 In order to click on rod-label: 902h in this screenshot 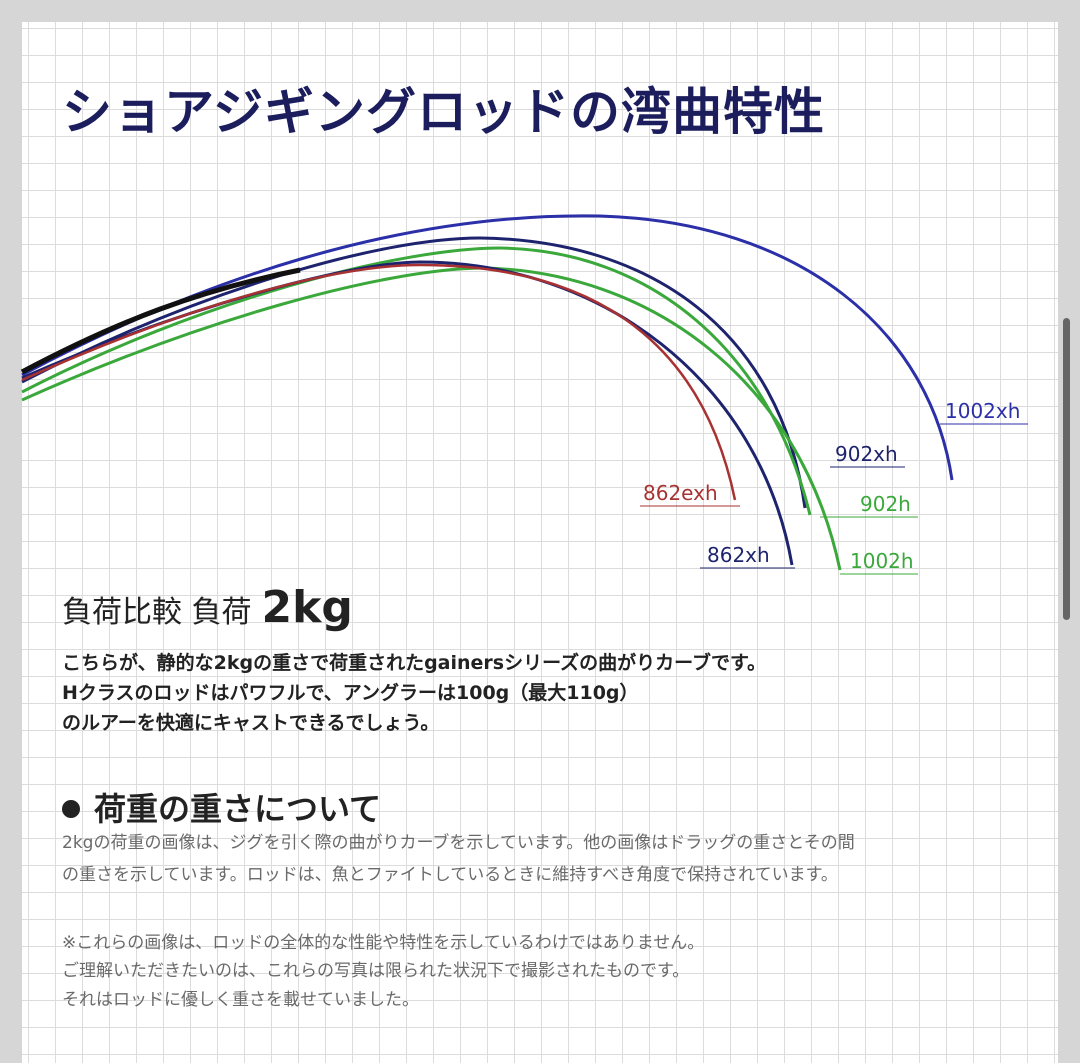, I will do `click(885, 504)`.